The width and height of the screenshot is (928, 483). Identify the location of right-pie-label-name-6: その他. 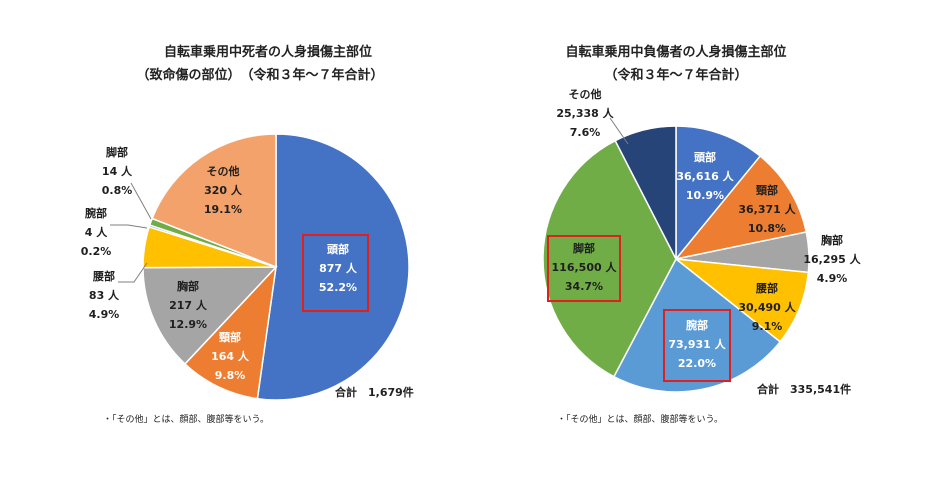
(585, 94).